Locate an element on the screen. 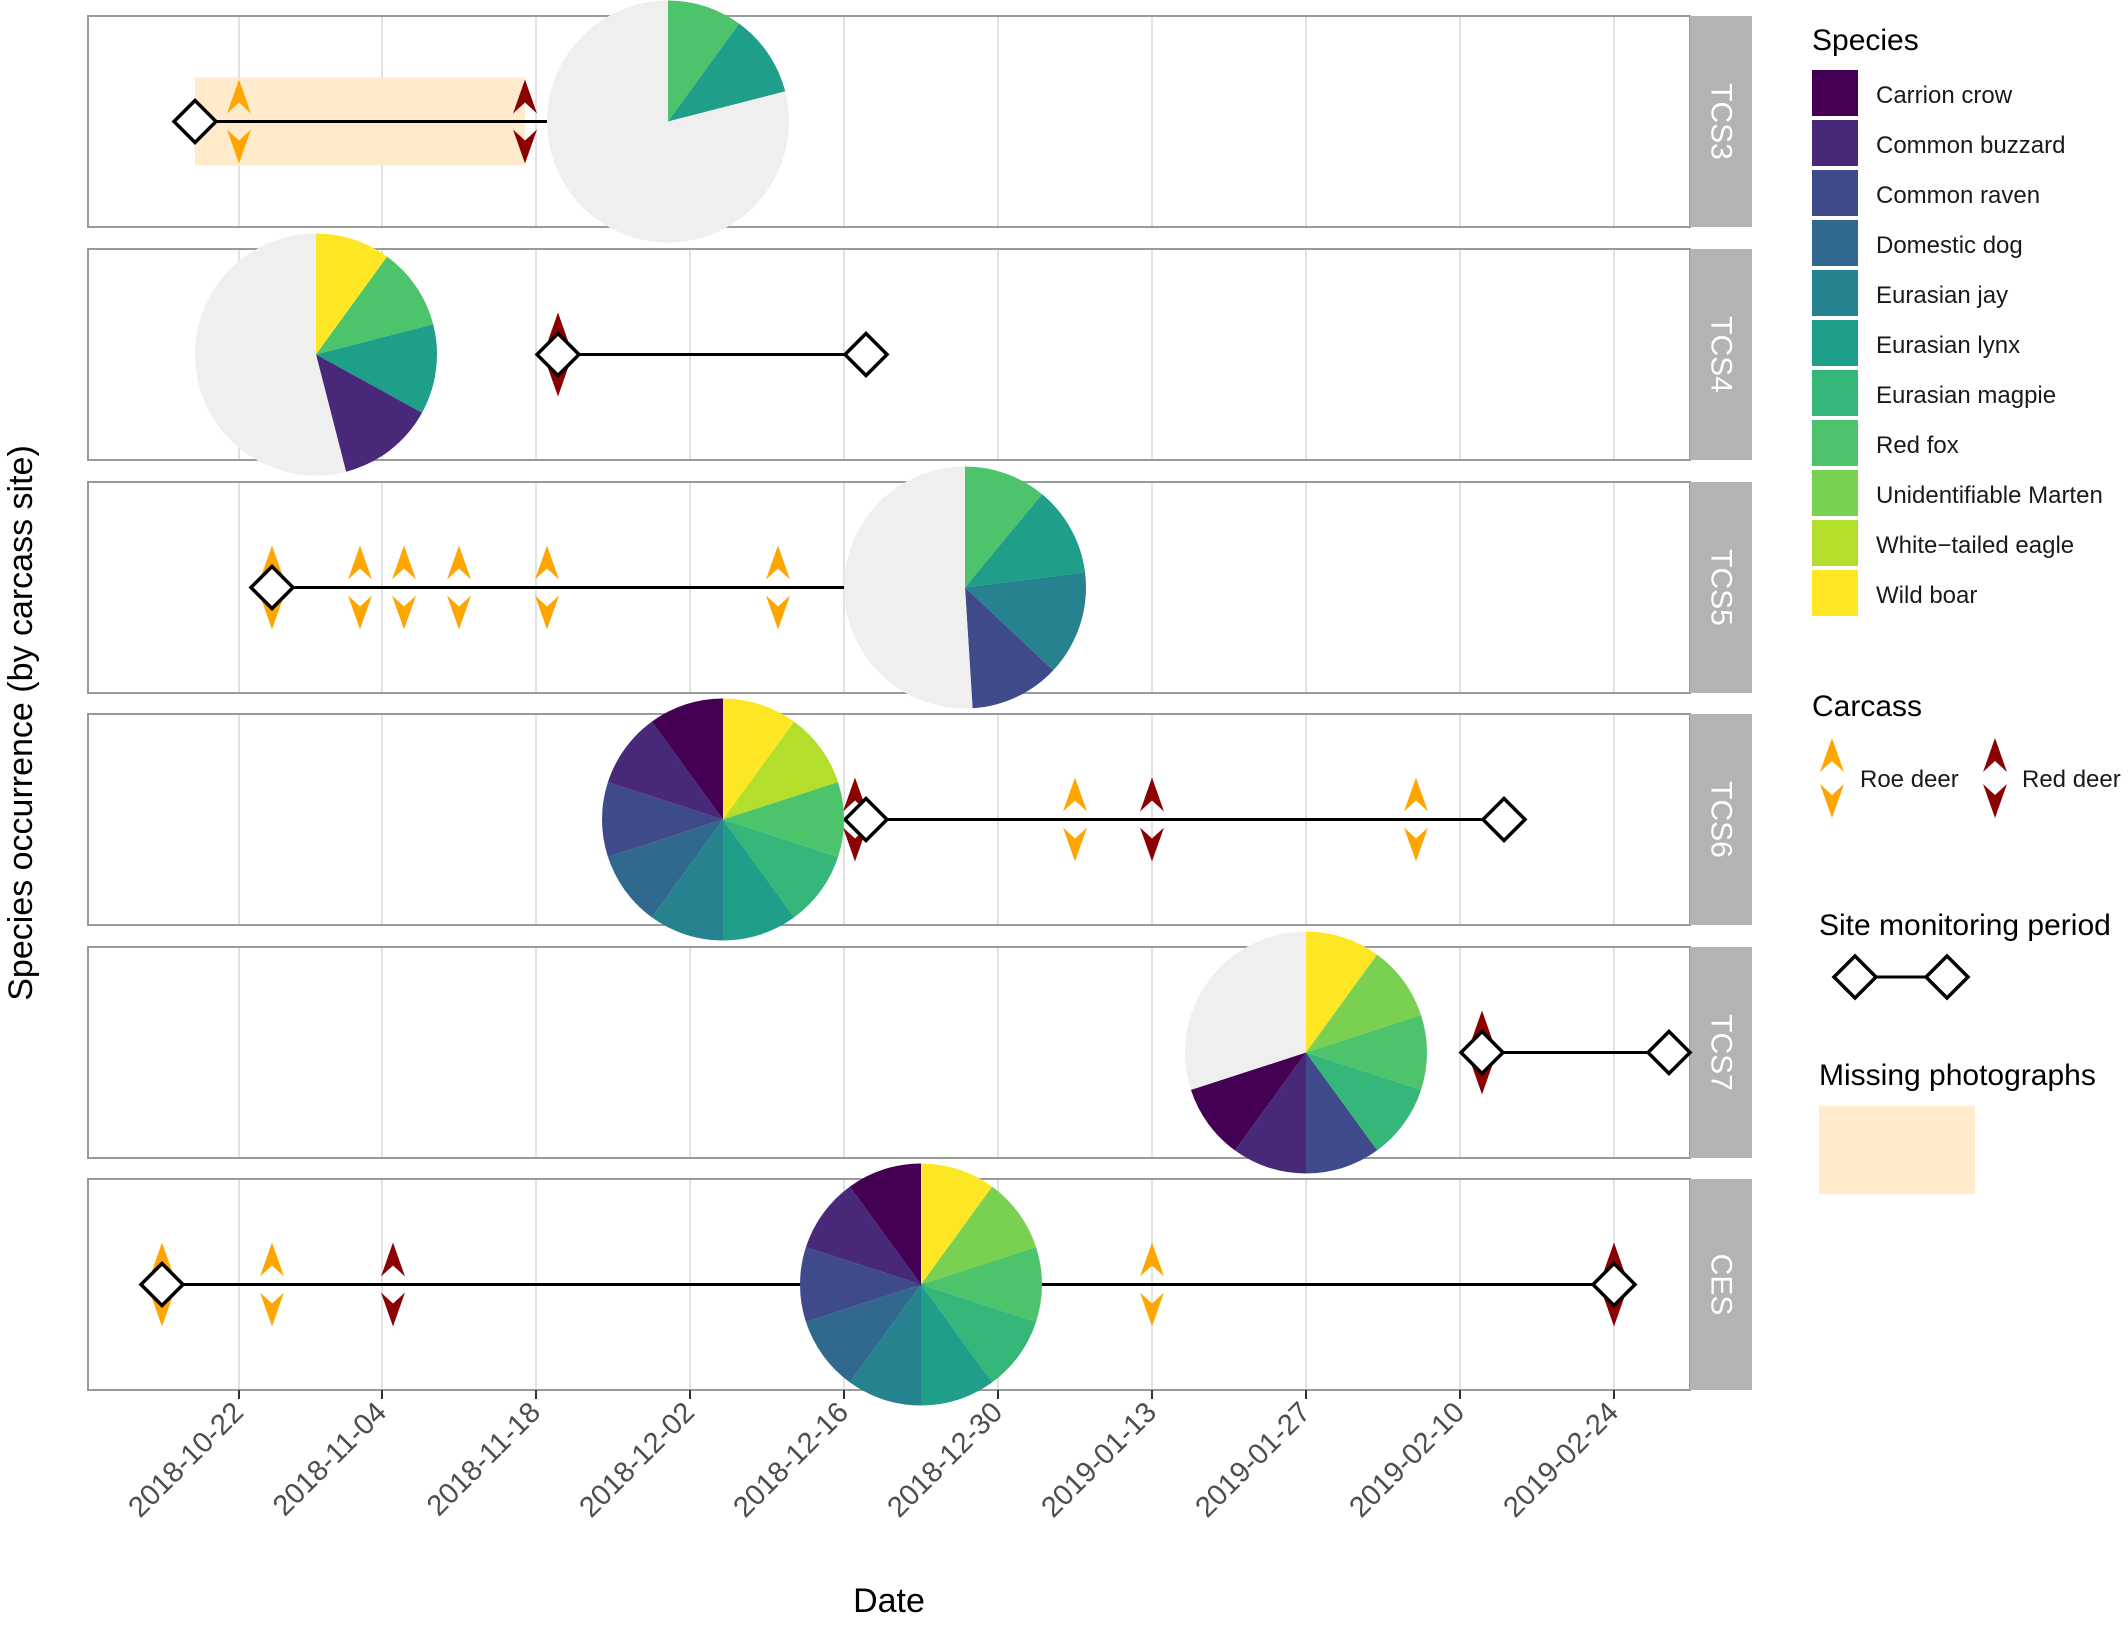 The width and height of the screenshot is (2128, 1634). legend-species-label: White−tailed eagle is located at coordinates (1975, 545).